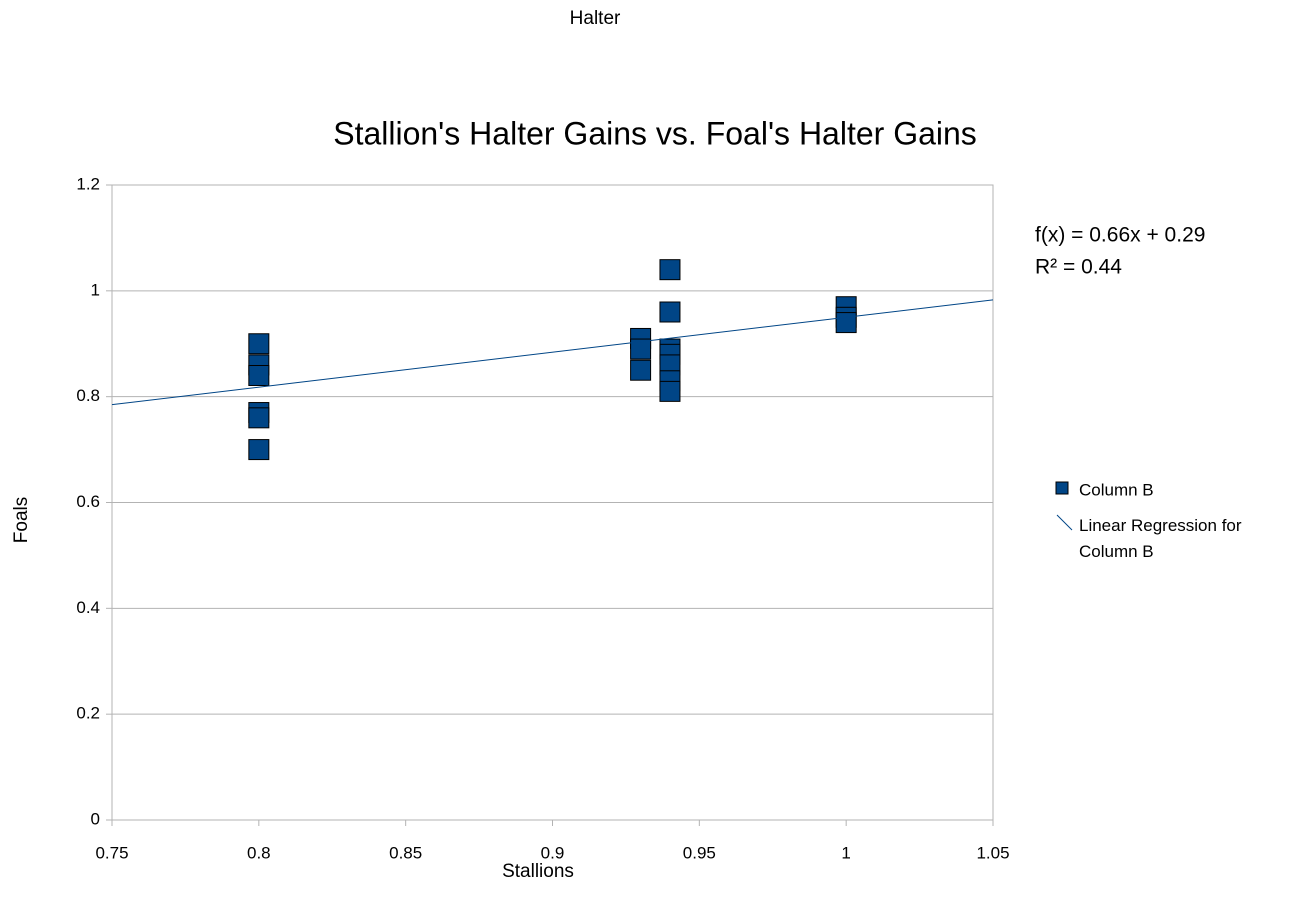 The image size is (1298, 916). I want to click on x-tick-label: 0.9, so click(553, 852).